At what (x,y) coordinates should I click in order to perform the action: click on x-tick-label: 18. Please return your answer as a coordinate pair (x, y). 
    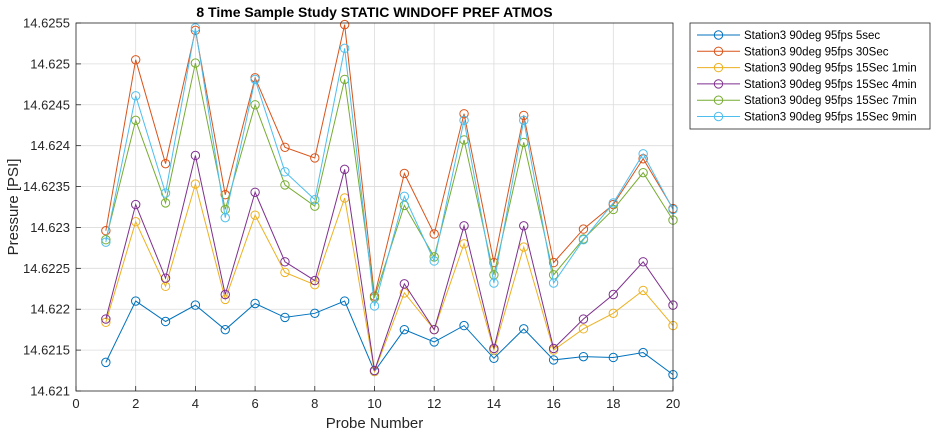
    Looking at the image, I should click on (613, 403).